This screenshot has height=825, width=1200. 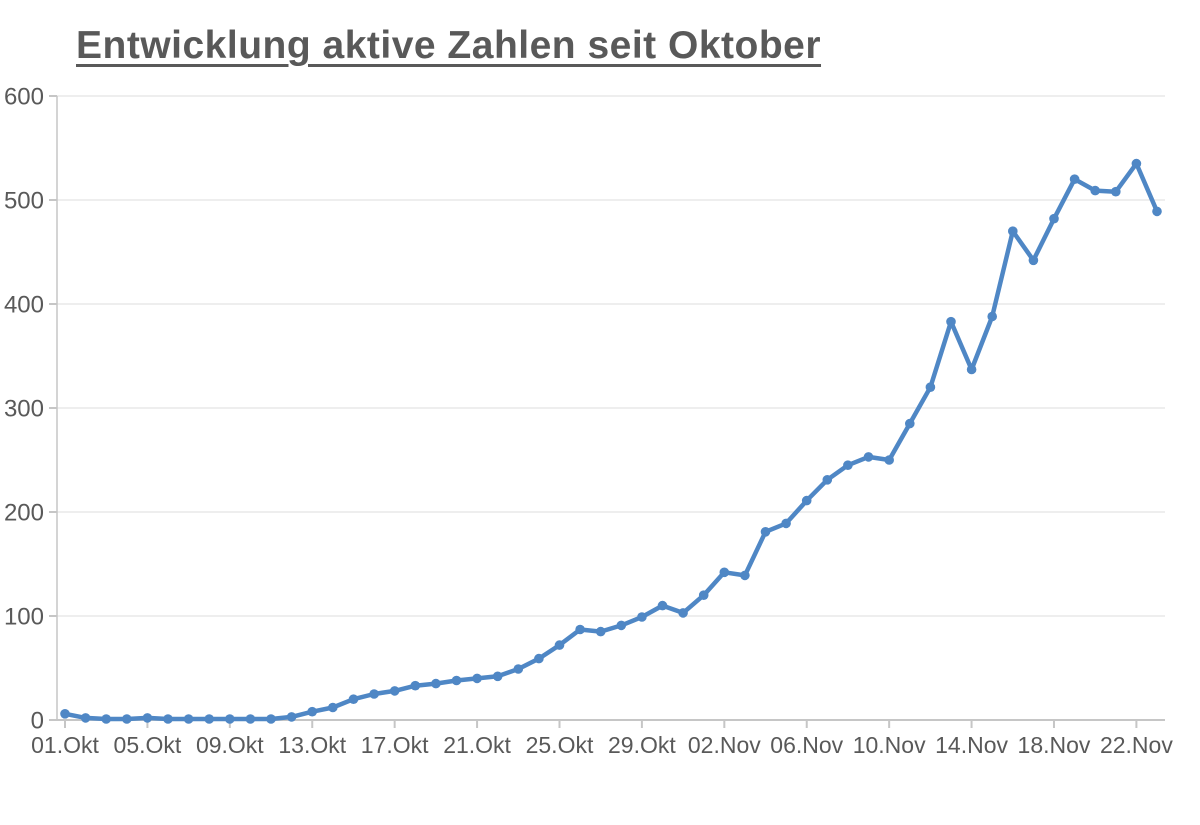 What do you see at coordinates (24, 305) in the screenshot?
I see `y-axis-label: 400` at bounding box center [24, 305].